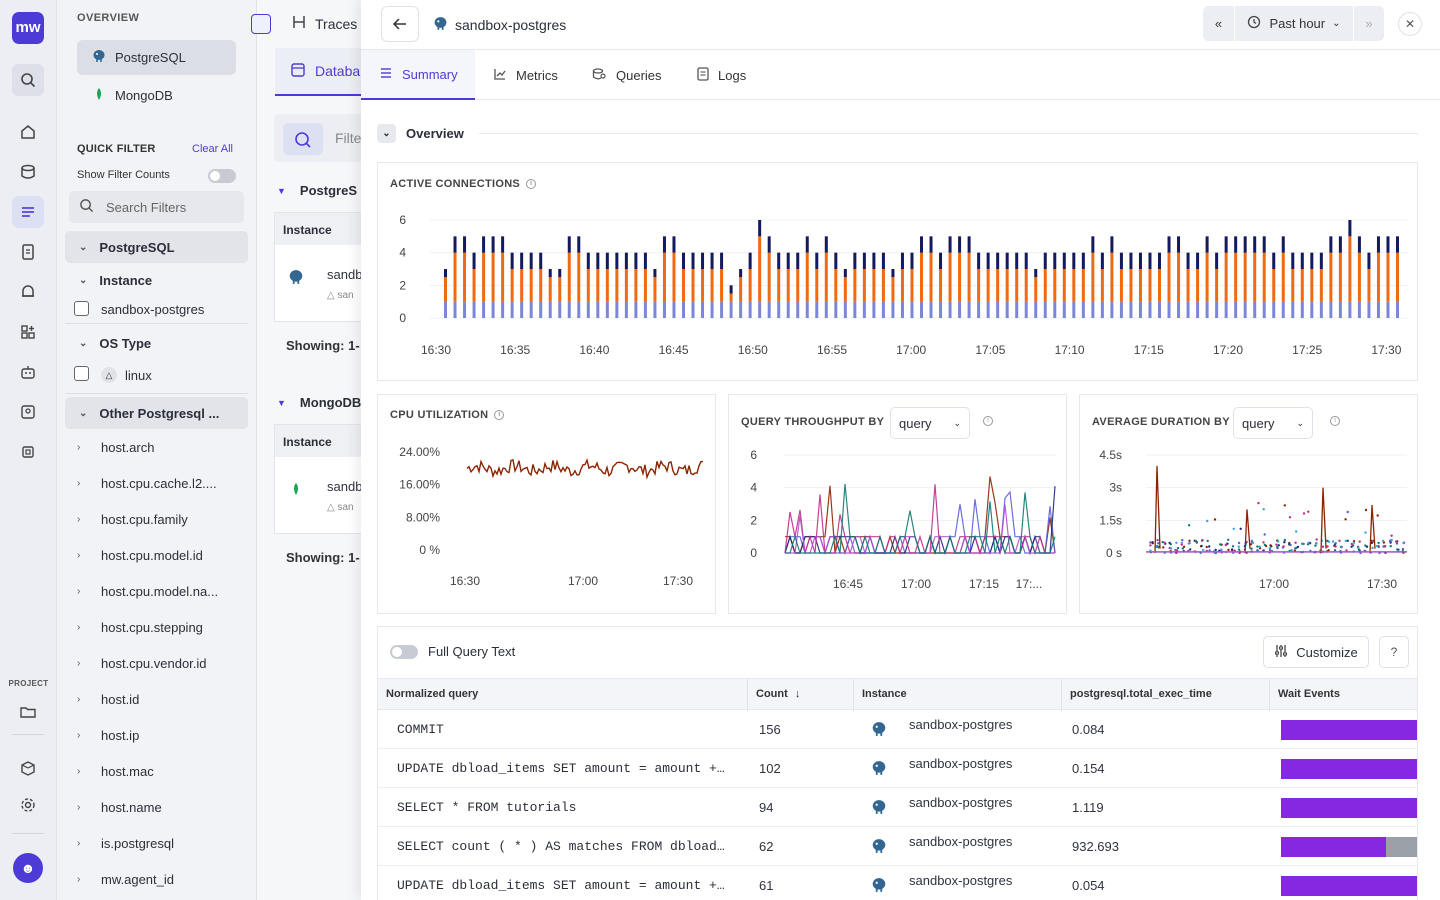 This screenshot has height=900, width=1440. What do you see at coordinates (156, 323) in the screenshot?
I see `divider` at bounding box center [156, 323].